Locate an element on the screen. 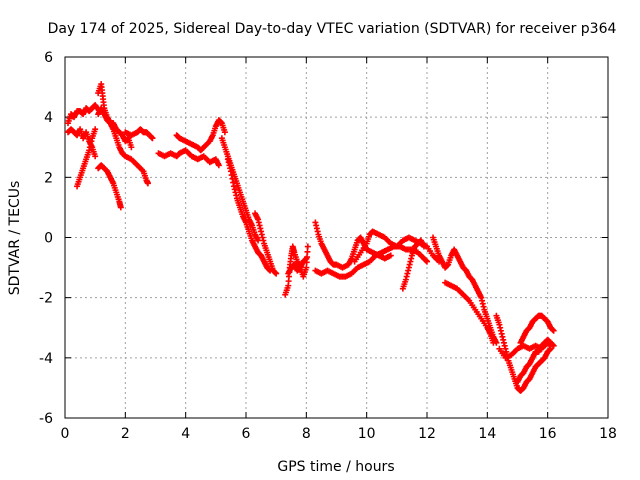 This screenshot has width=640, height=480. y-tick-label: 0 is located at coordinates (48, 239).